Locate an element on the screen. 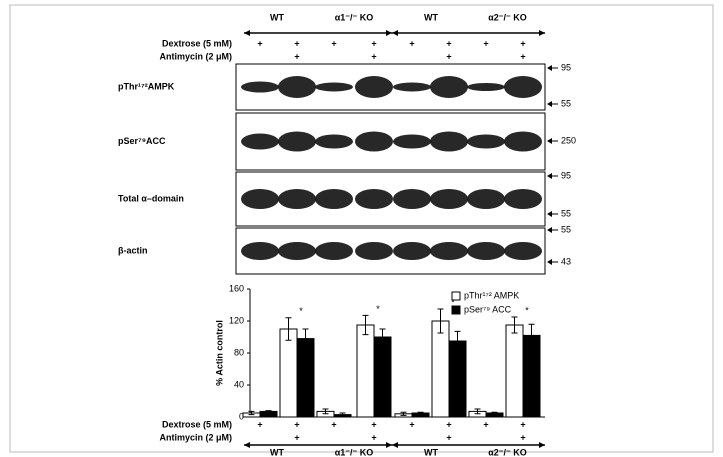 This screenshot has width=723, height=457. treatment-label: Antimycin (2 μM) is located at coordinates (195, 56).